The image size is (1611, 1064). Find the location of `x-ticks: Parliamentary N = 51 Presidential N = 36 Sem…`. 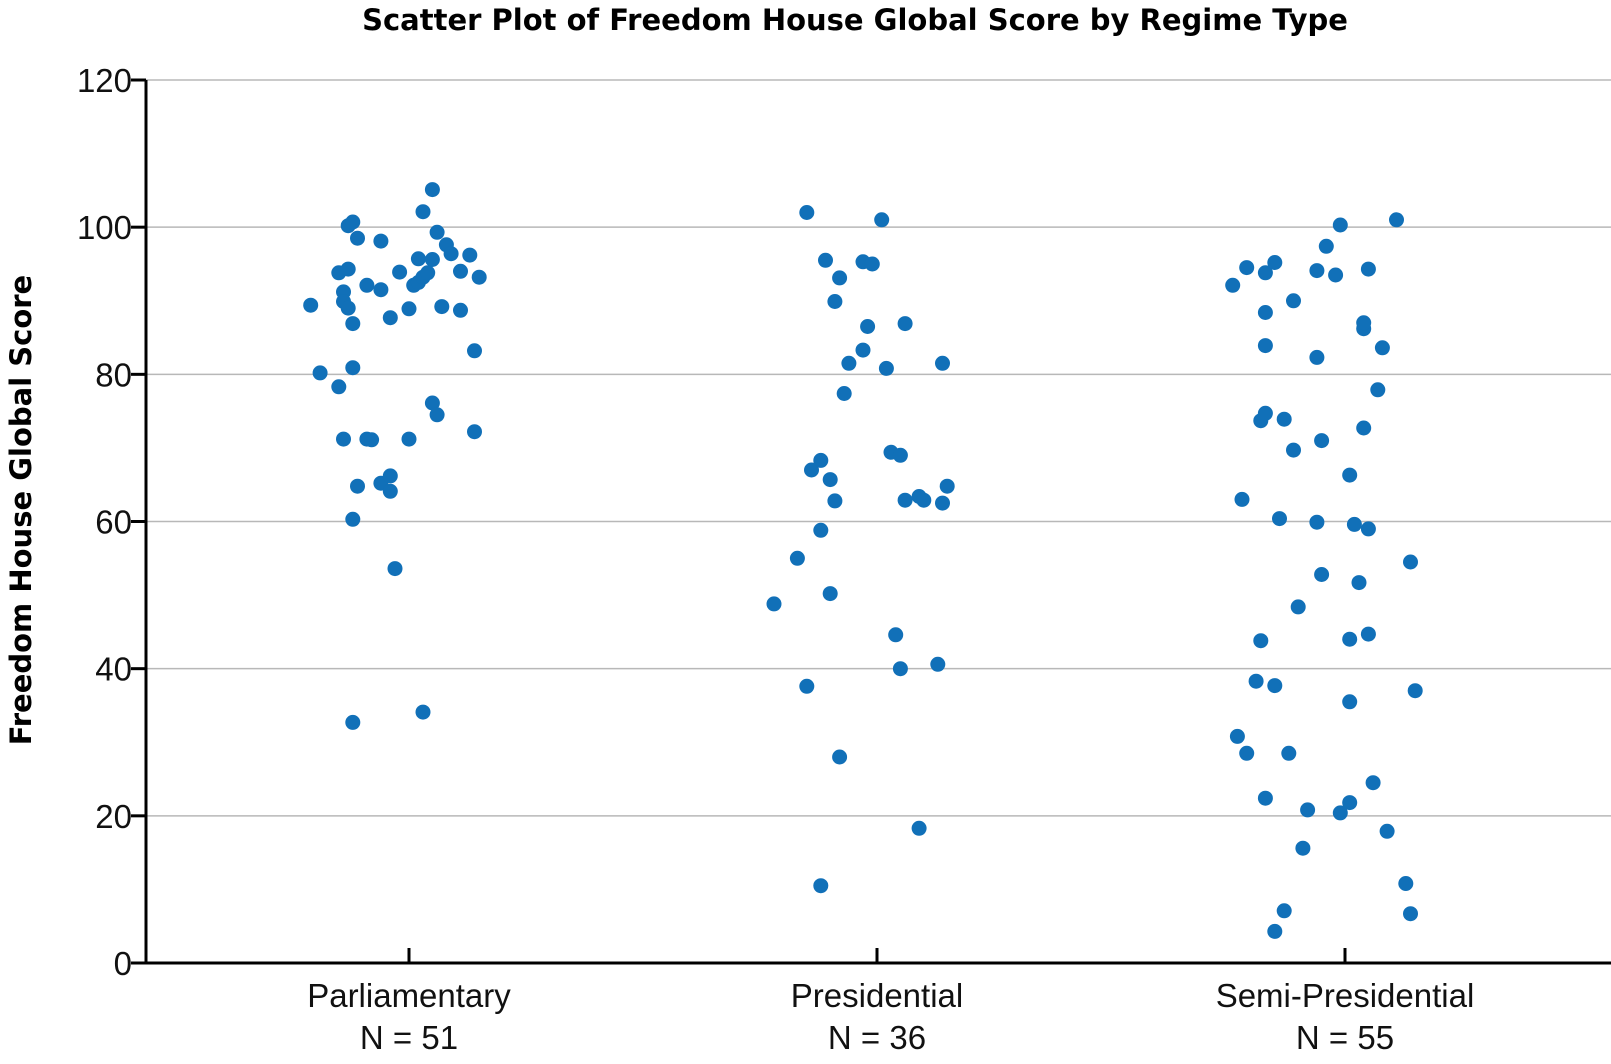

x-ticks: Parliamentary N = 51 Presidential N = 36 Sem… is located at coordinates (890, 1002).